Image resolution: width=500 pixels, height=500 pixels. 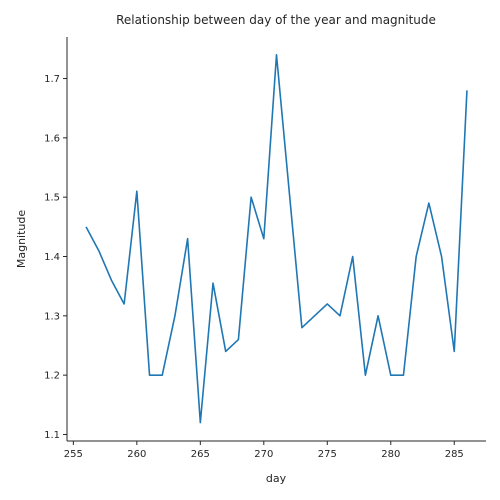 What do you see at coordinates (390, 454) in the screenshot?
I see `x-tick-label: 280` at bounding box center [390, 454].